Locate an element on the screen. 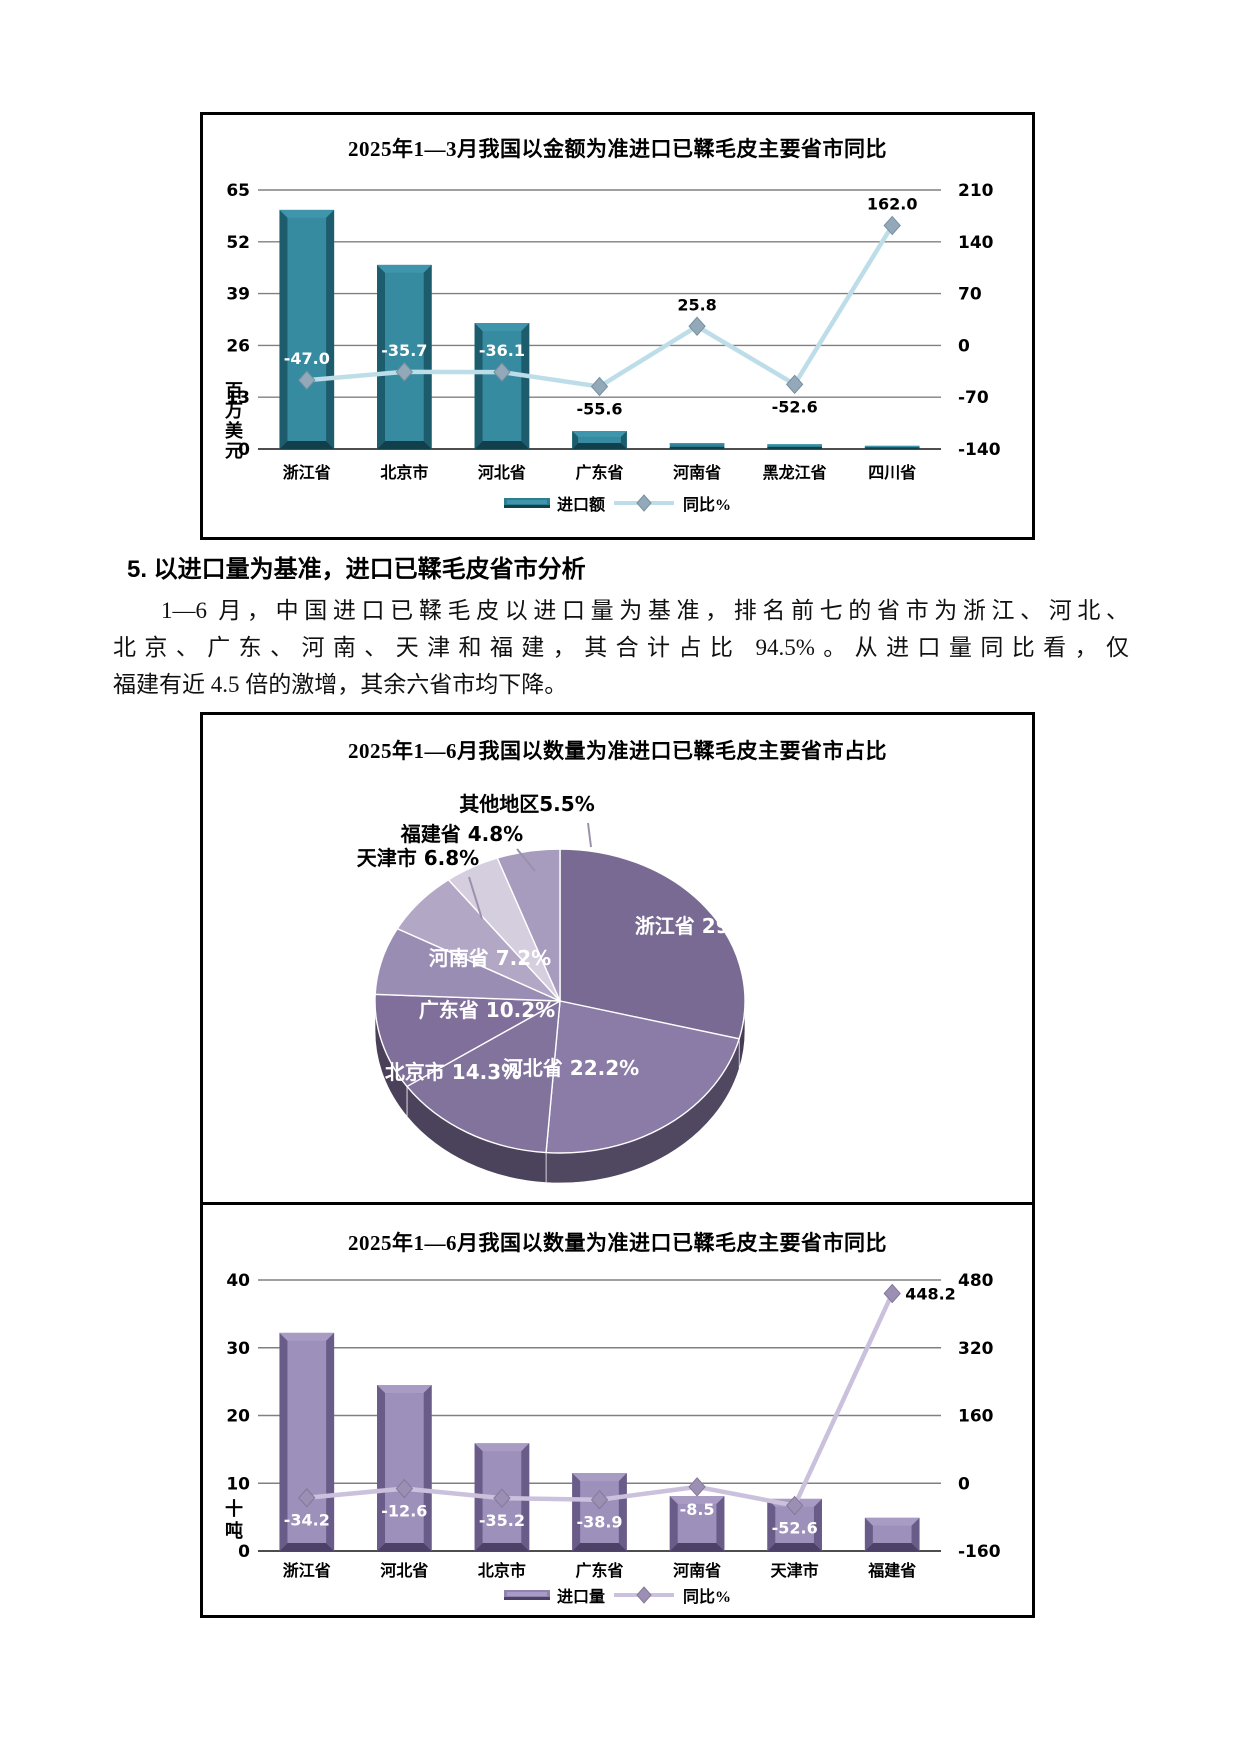  category-label: 河南省 is located at coordinates (697, 472).